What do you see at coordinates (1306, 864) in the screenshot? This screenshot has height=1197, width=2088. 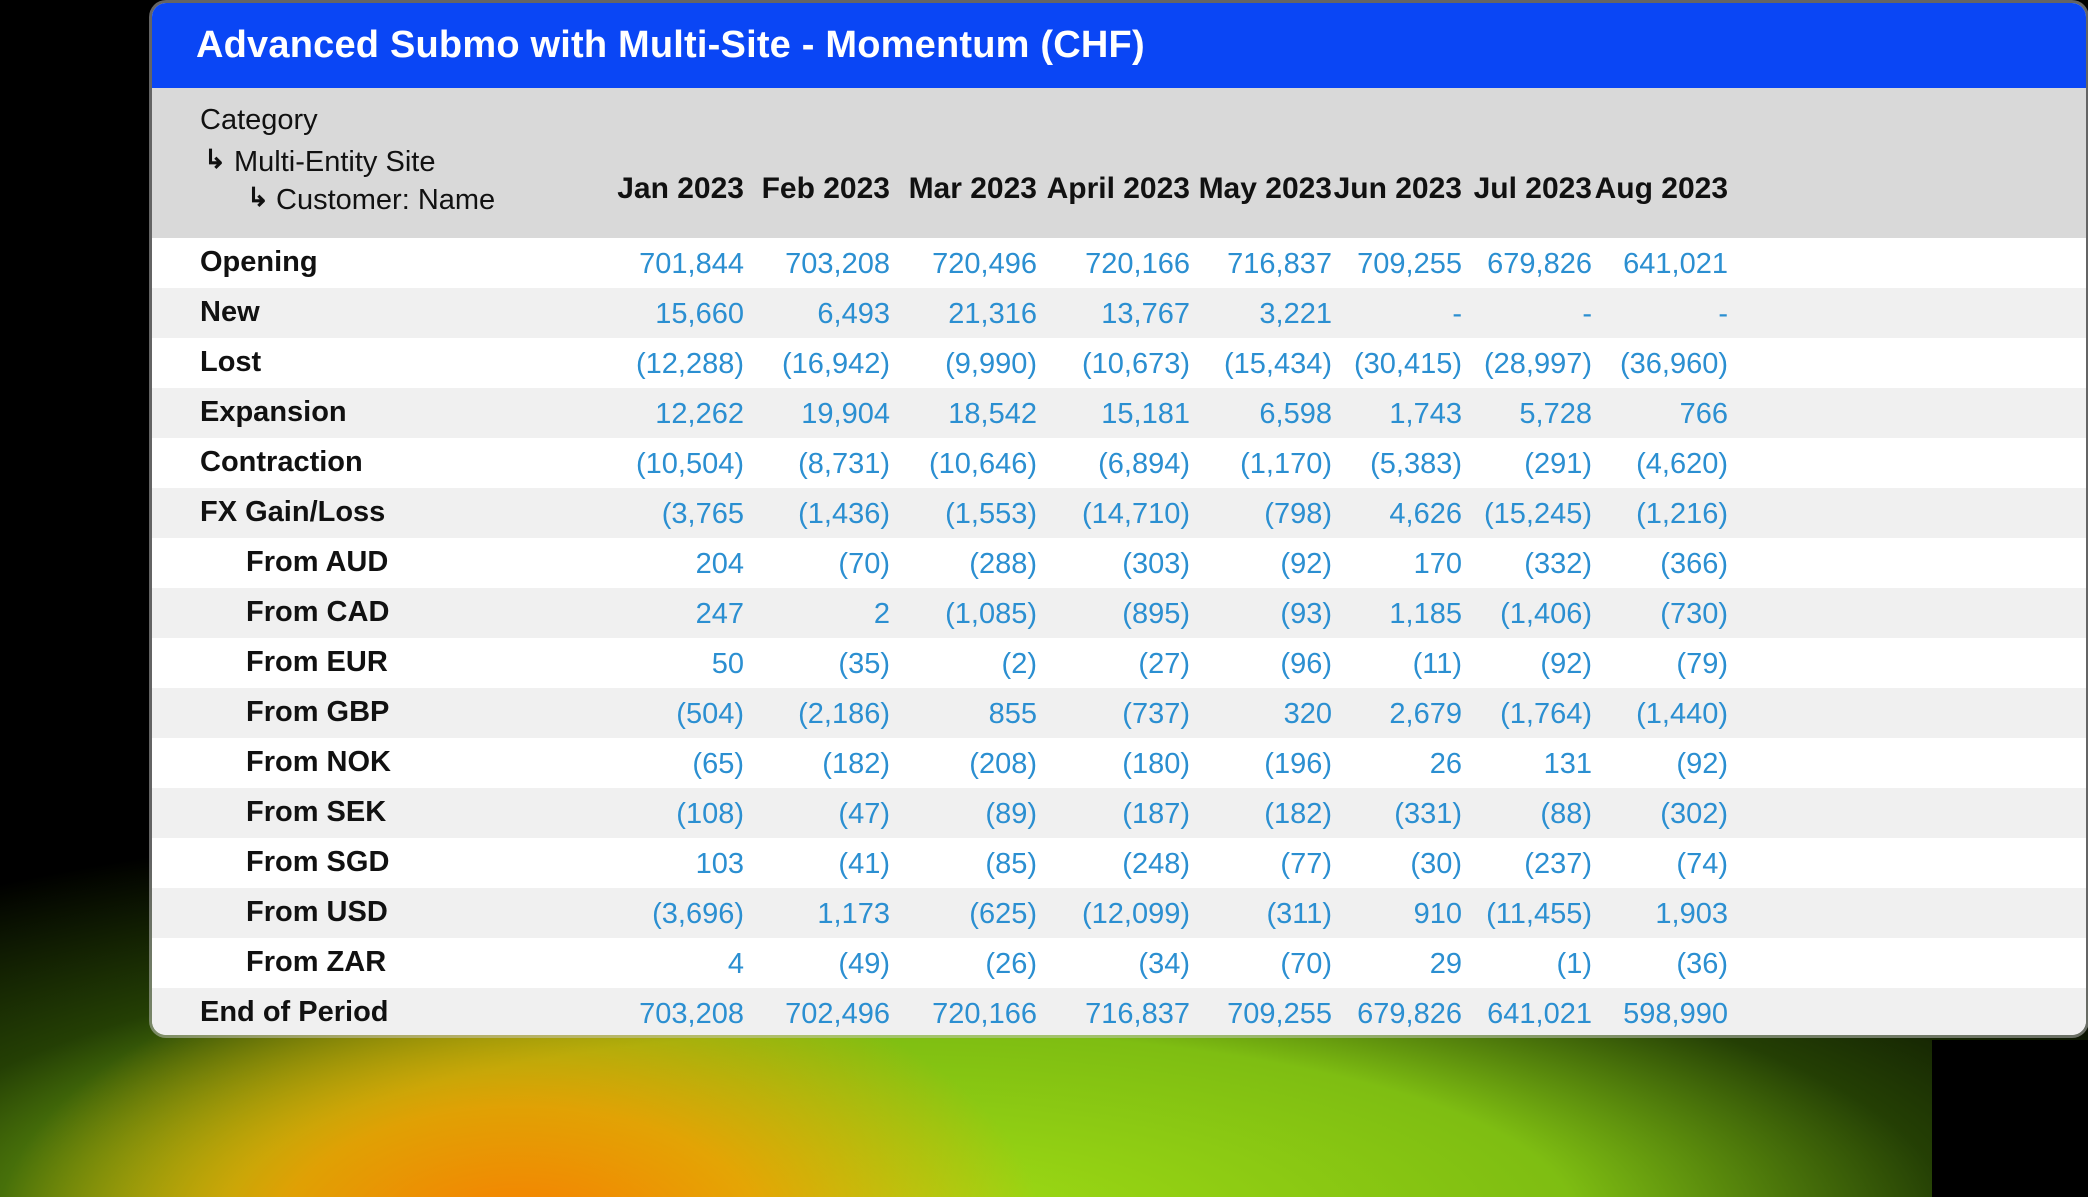 I see `table-cell: (77)` at bounding box center [1306, 864].